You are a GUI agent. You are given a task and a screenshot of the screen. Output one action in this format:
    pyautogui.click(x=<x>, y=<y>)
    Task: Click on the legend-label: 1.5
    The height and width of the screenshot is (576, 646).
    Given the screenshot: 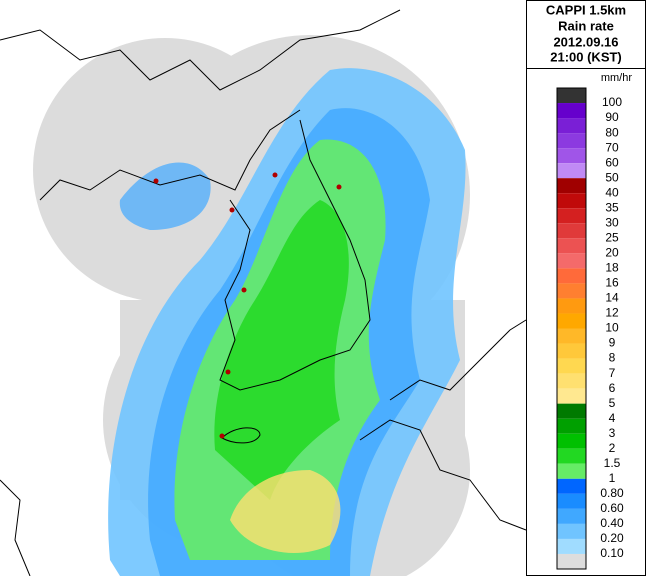 What is the action you would take?
    pyautogui.click(x=612, y=463)
    